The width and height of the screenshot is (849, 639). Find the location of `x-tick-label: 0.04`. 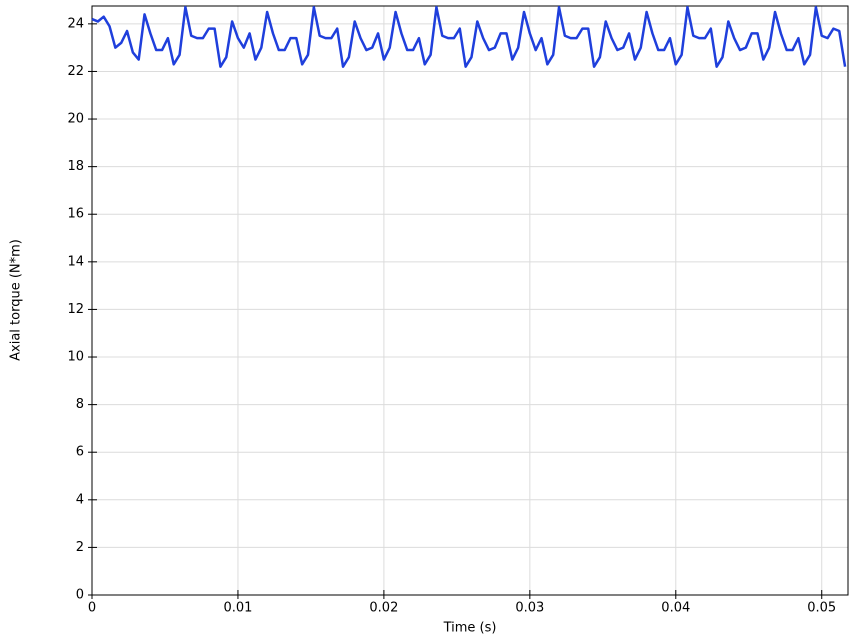

x-tick-label: 0.04 is located at coordinates (675, 608).